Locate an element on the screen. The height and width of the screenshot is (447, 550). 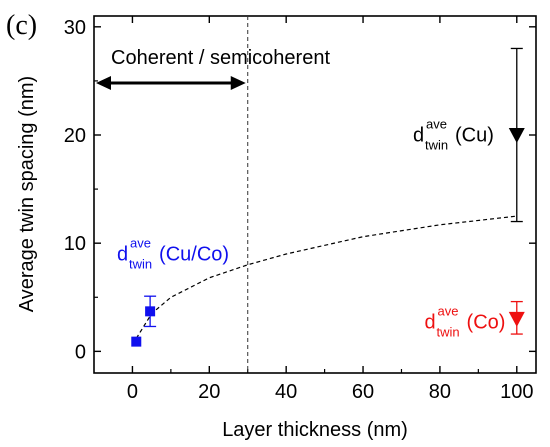
y-tick-label: 20 is located at coordinates (75, 136).